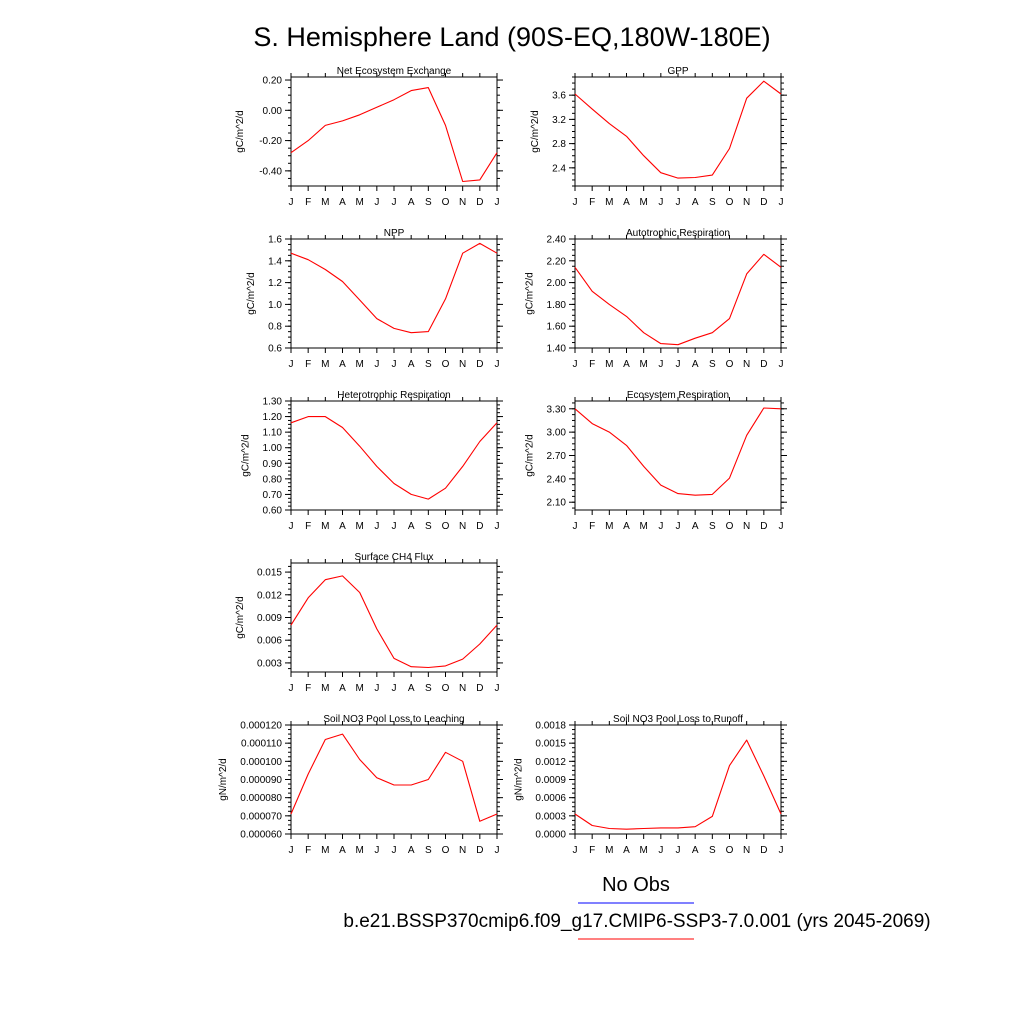 The height and width of the screenshot is (1024, 1024). Describe the element at coordinates (273, 479) in the screenshot. I see `y-tick-label: 0.80` at that location.